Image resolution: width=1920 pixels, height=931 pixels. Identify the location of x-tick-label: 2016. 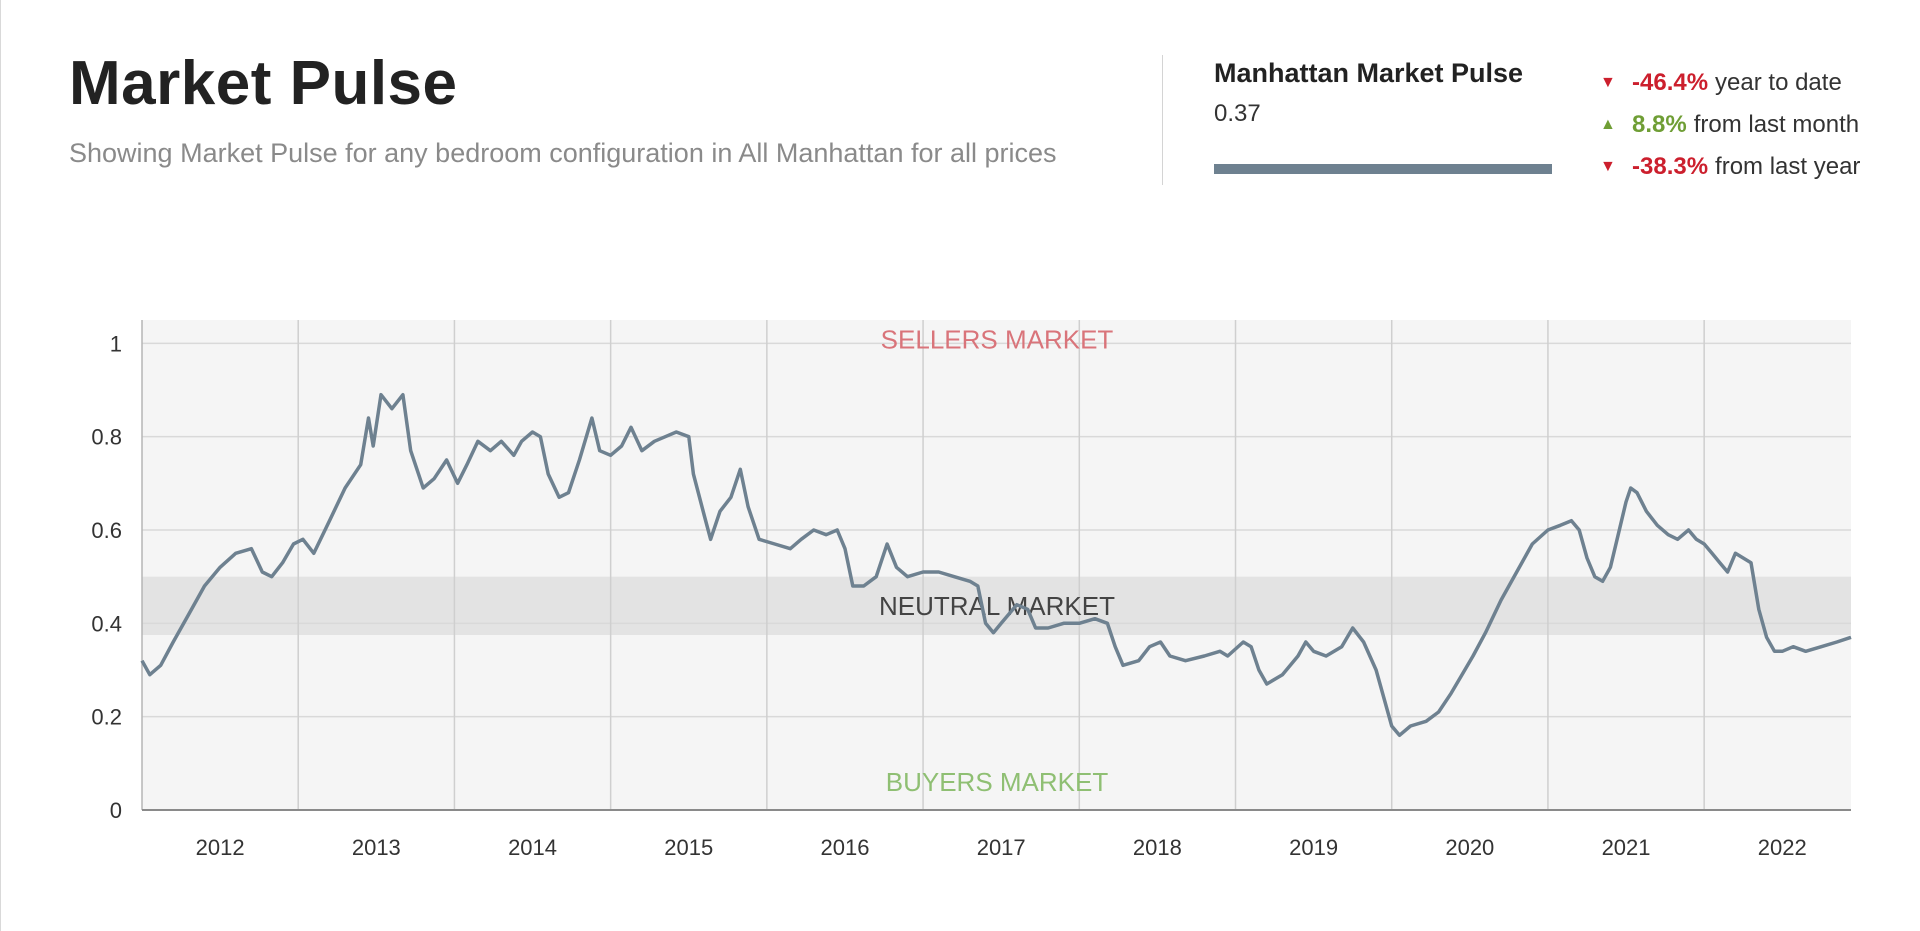
(844, 847).